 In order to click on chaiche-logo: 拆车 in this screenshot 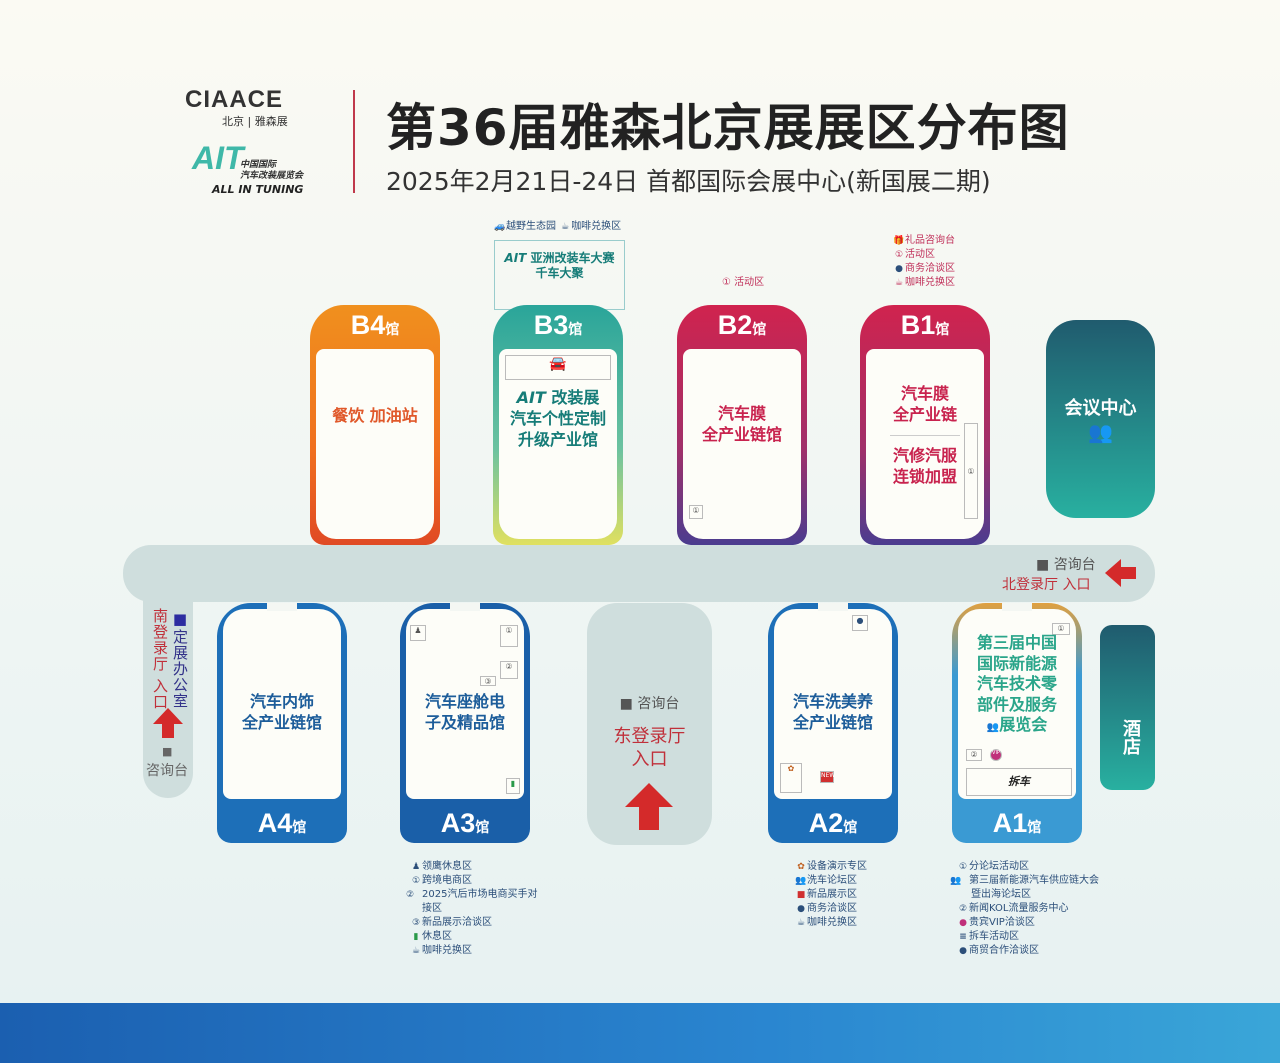, I will do `click(1019, 782)`.